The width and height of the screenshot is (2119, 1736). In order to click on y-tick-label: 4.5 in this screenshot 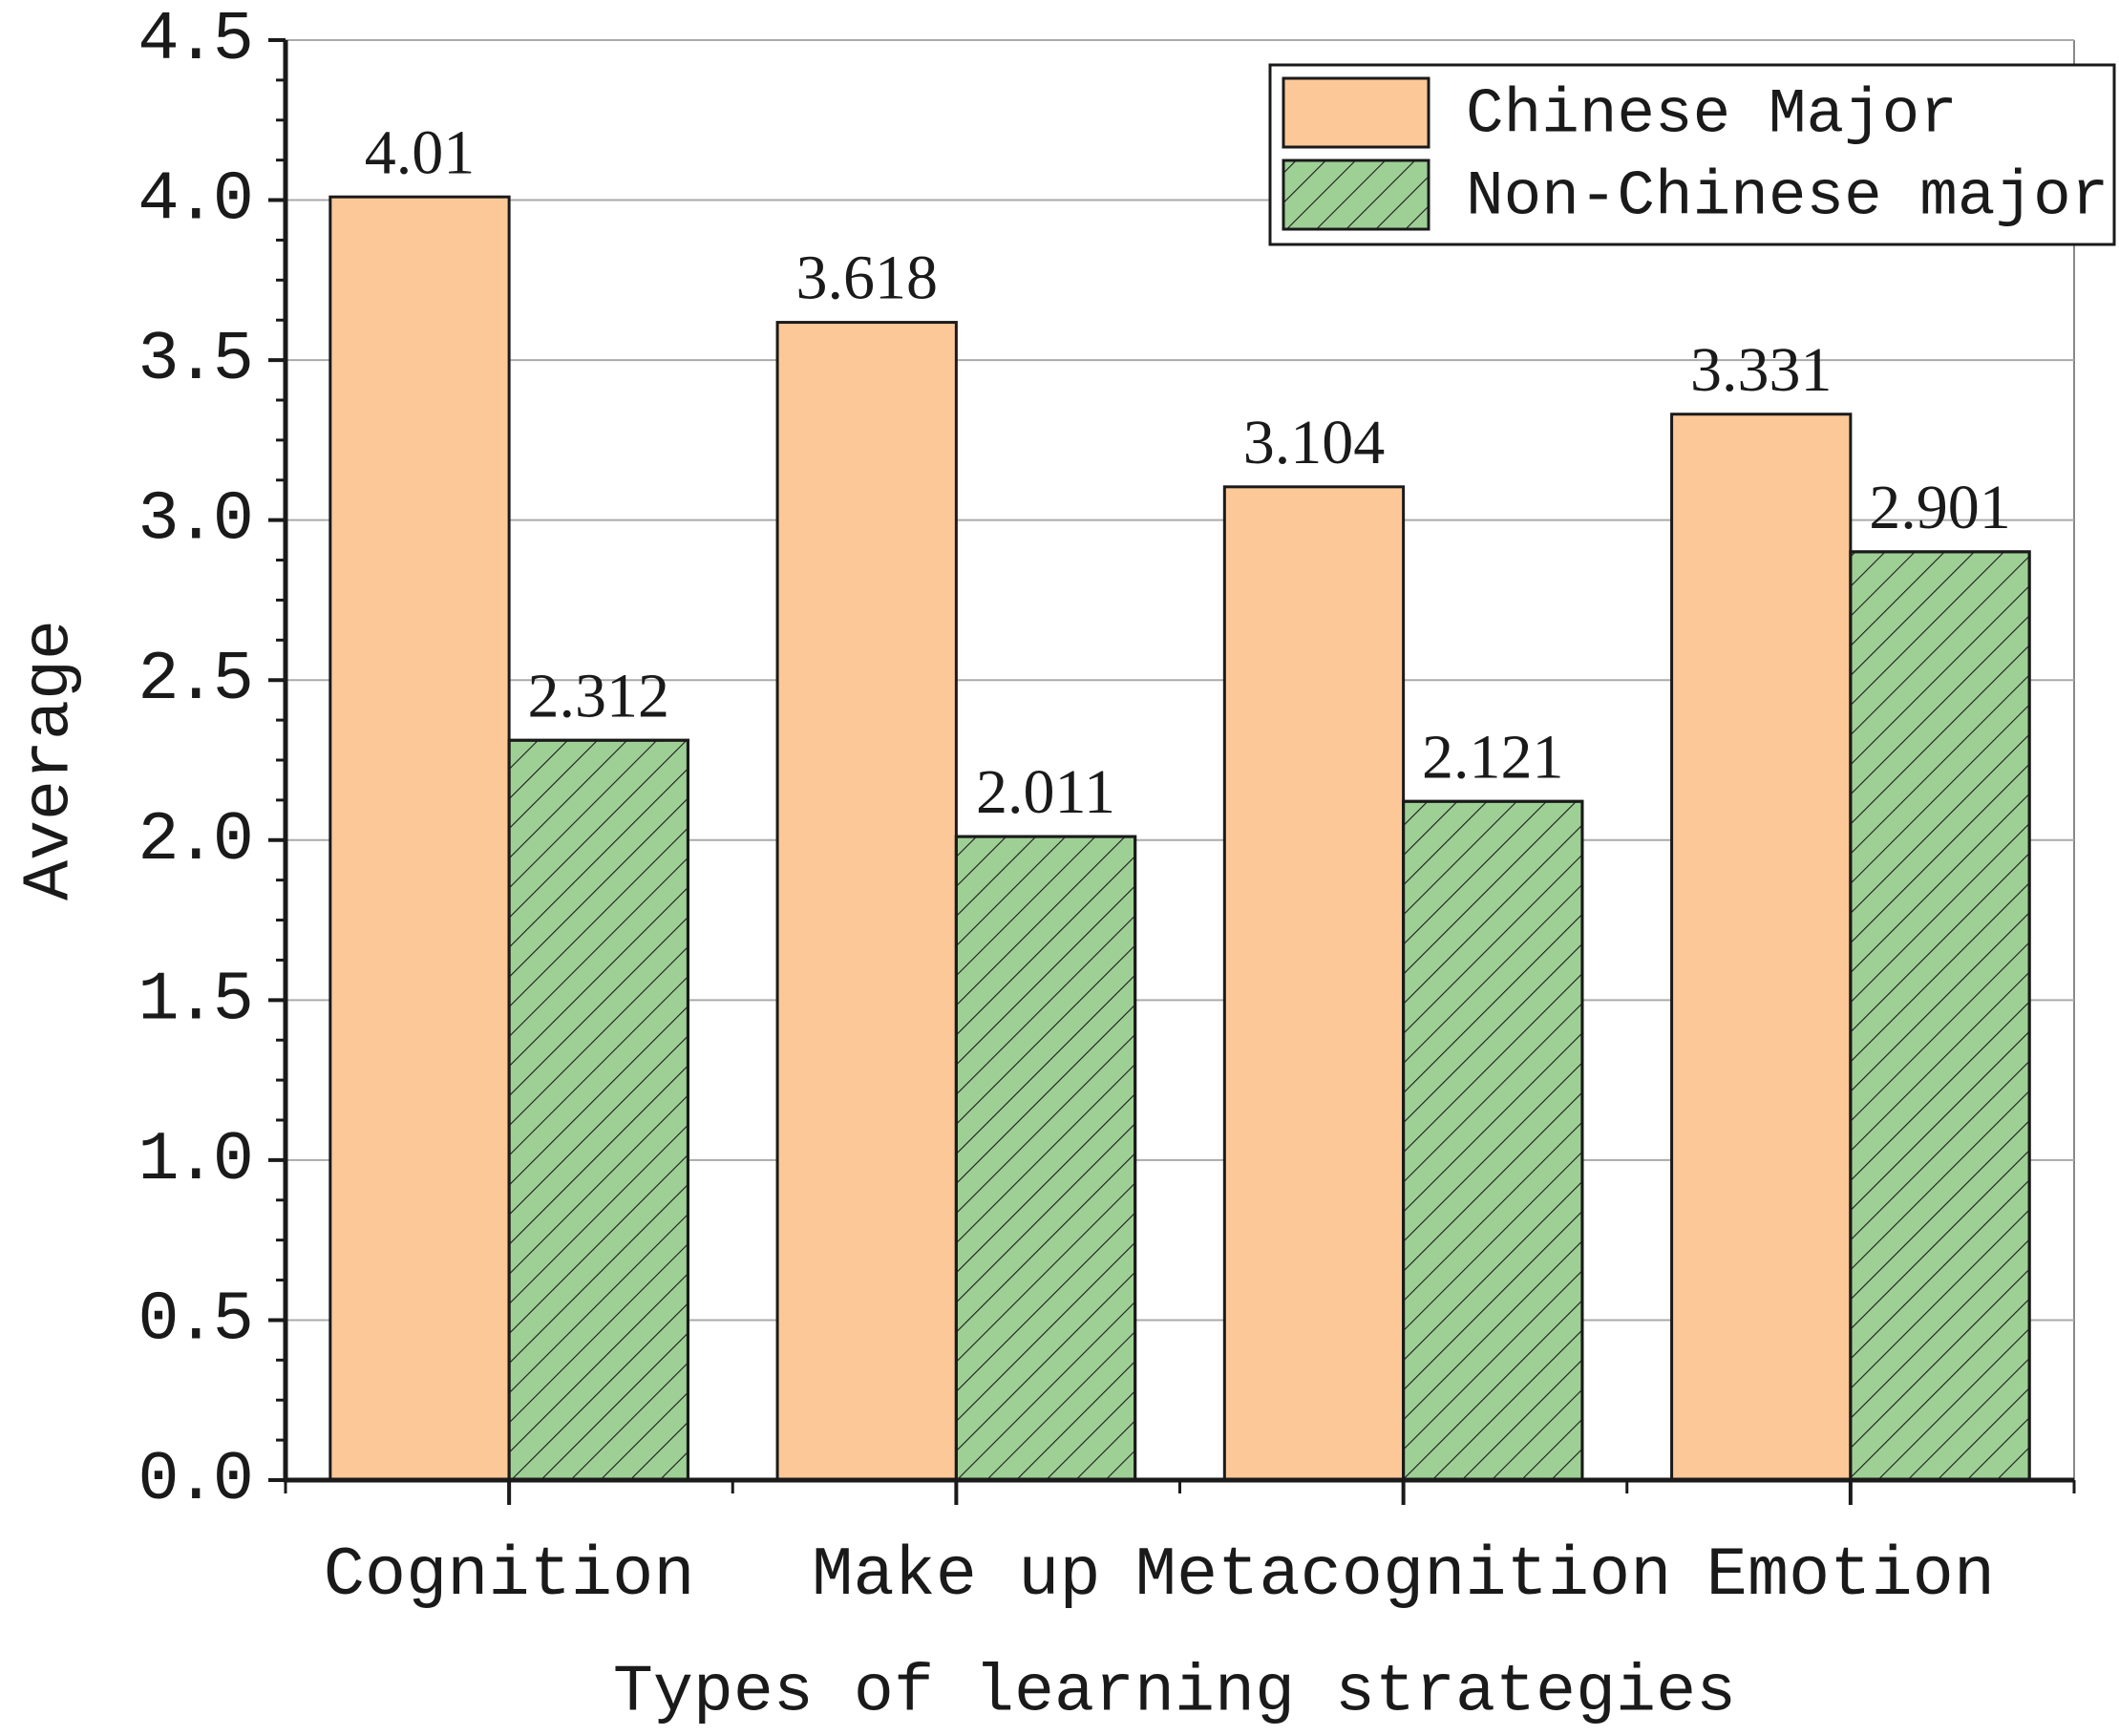, I will do `click(194, 40)`.